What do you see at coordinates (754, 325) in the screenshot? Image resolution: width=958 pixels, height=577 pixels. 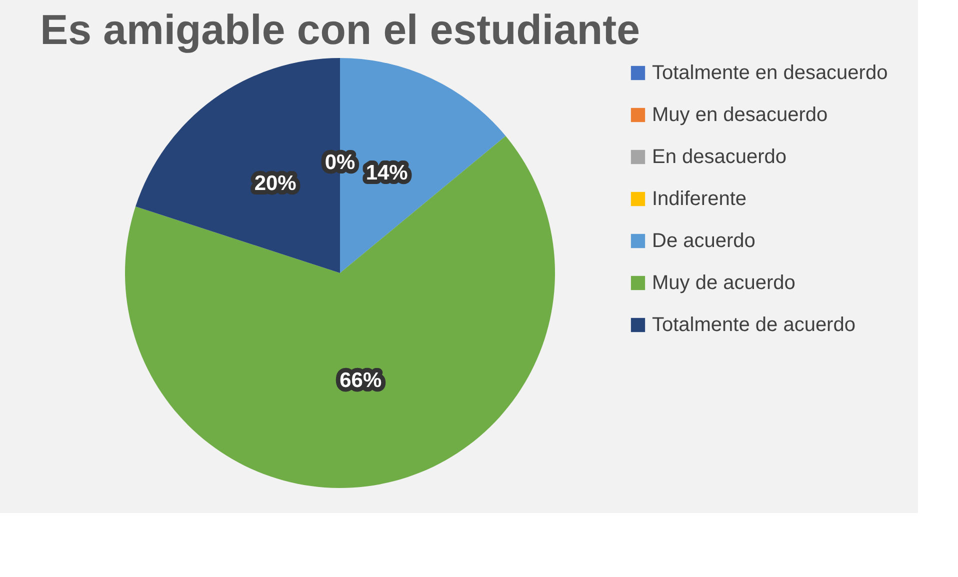 I see `legend-label: Totalmente de acuerdo` at bounding box center [754, 325].